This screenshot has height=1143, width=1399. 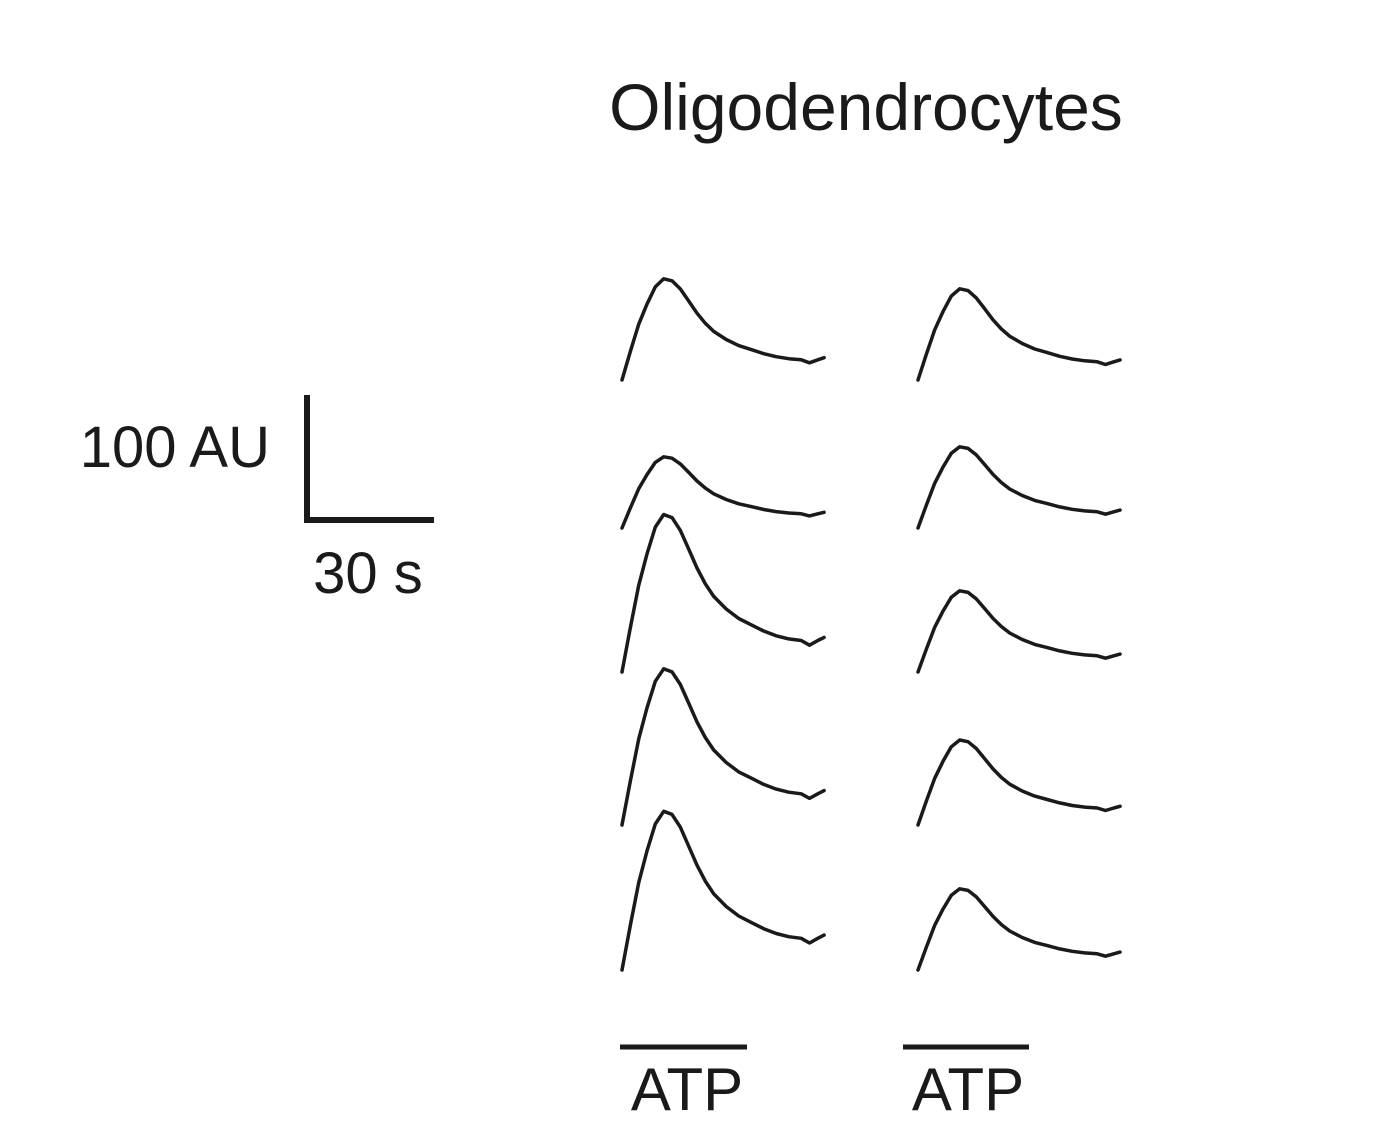 What do you see at coordinates (257, 500) in the screenshot?
I see `scale-bar: 100 AU 30 s` at bounding box center [257, 500].